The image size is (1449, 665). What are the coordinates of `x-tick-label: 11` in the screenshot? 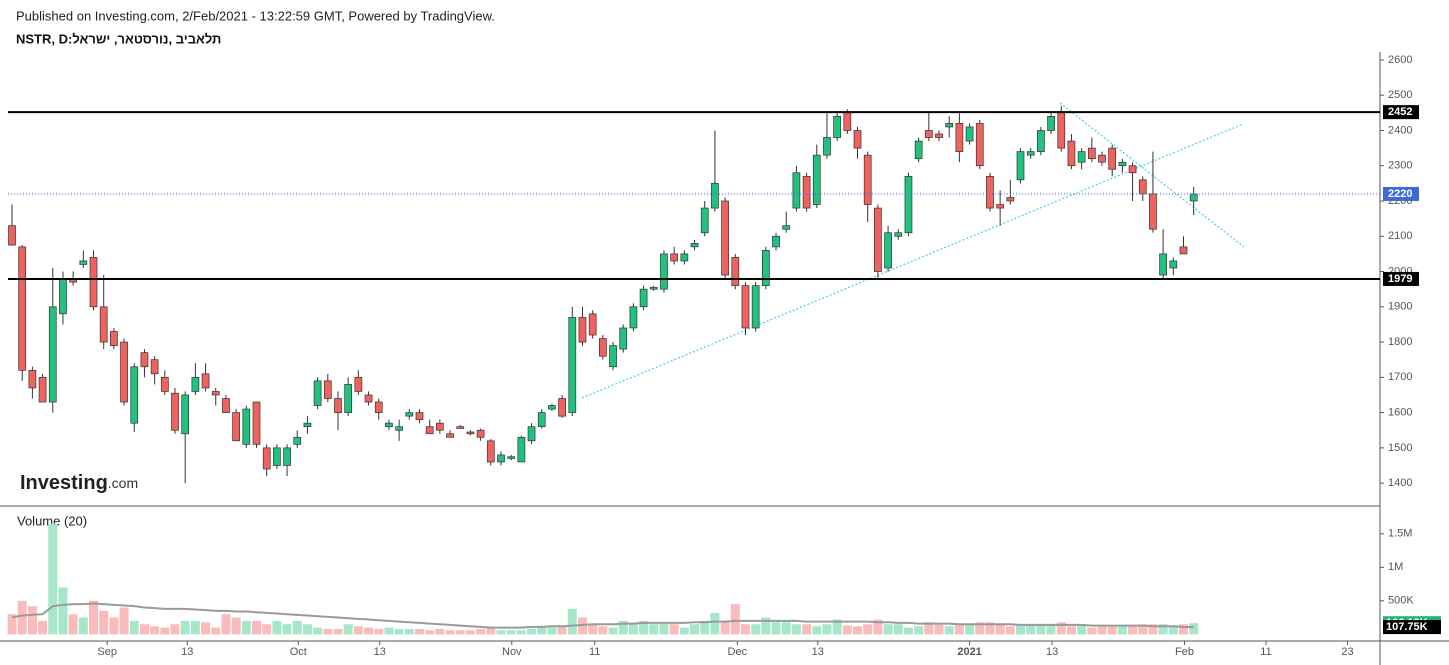 It's located at (1265, 652).